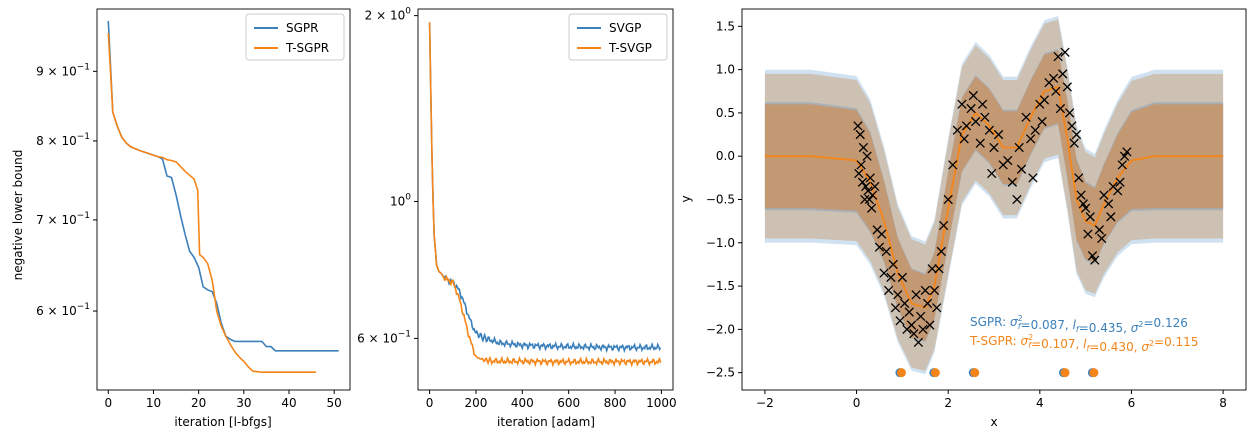 This screenshot has width=1247, height=431. Describe the element at coordinates (153, 403) in the screenshot. I see `x-tick-label: 10` at that location.